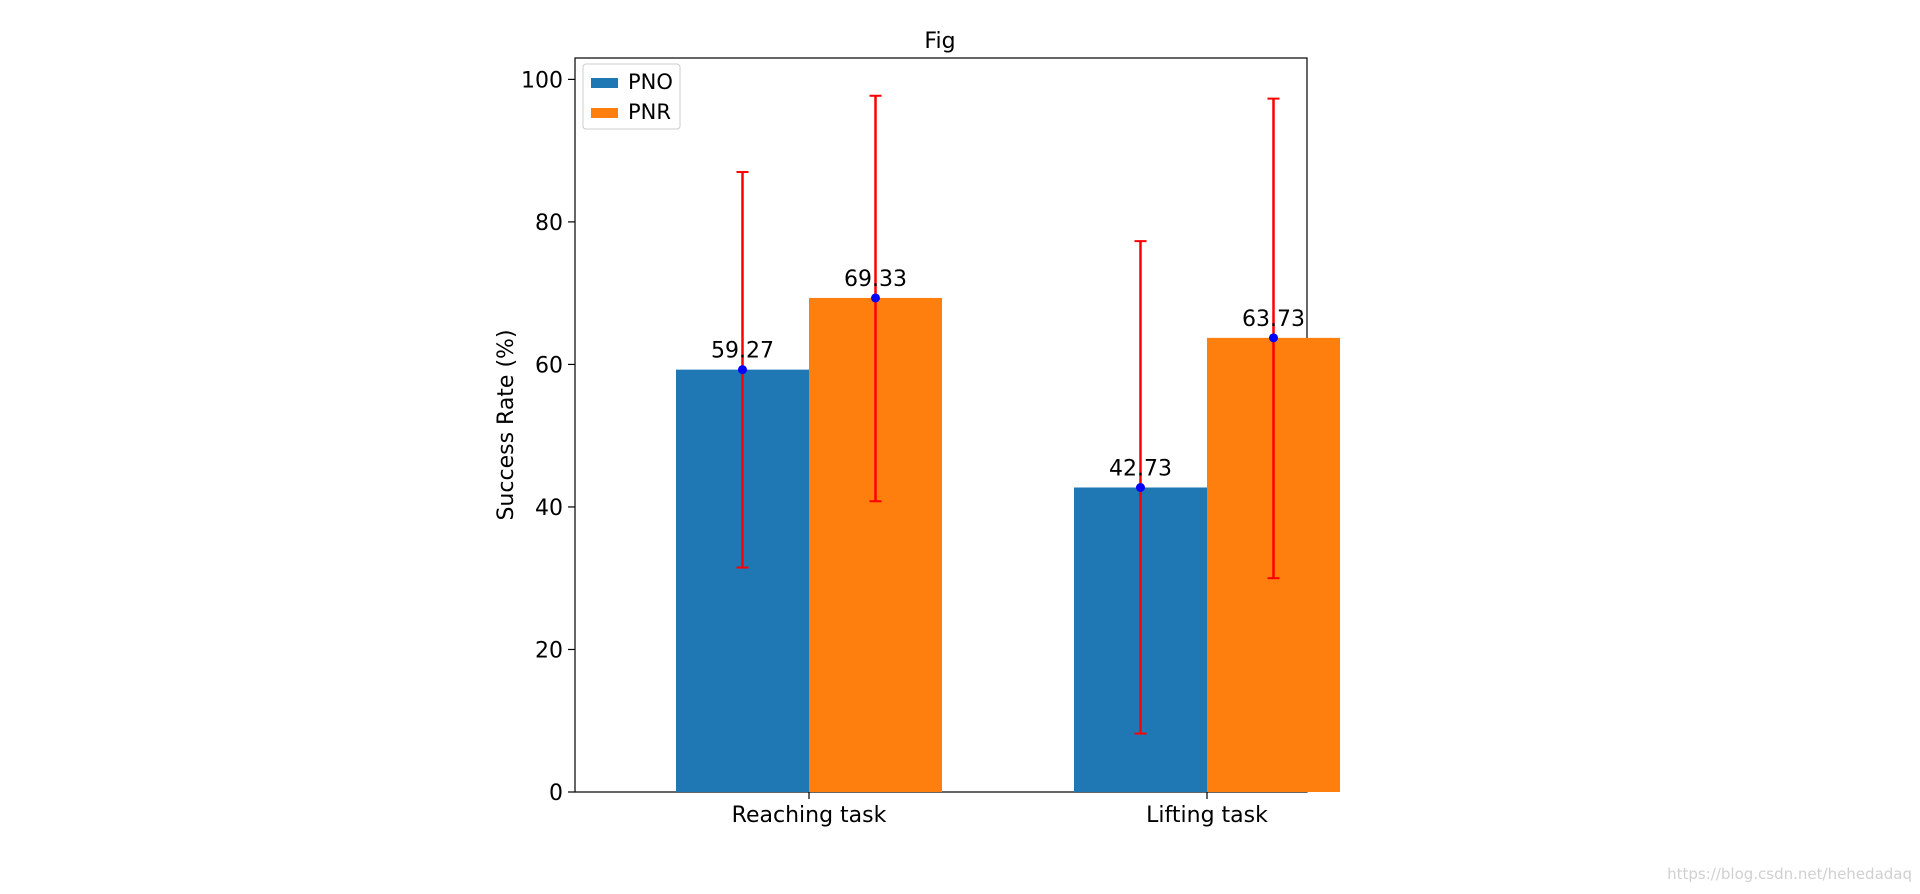 The width and height of the screenshot is (1920, 894). What do you see at coordinates (1789, 874) in the screenshot?
I see `watermark: https://blog.csdn.net/hehedadaq` at bounding box center [1789, 874].